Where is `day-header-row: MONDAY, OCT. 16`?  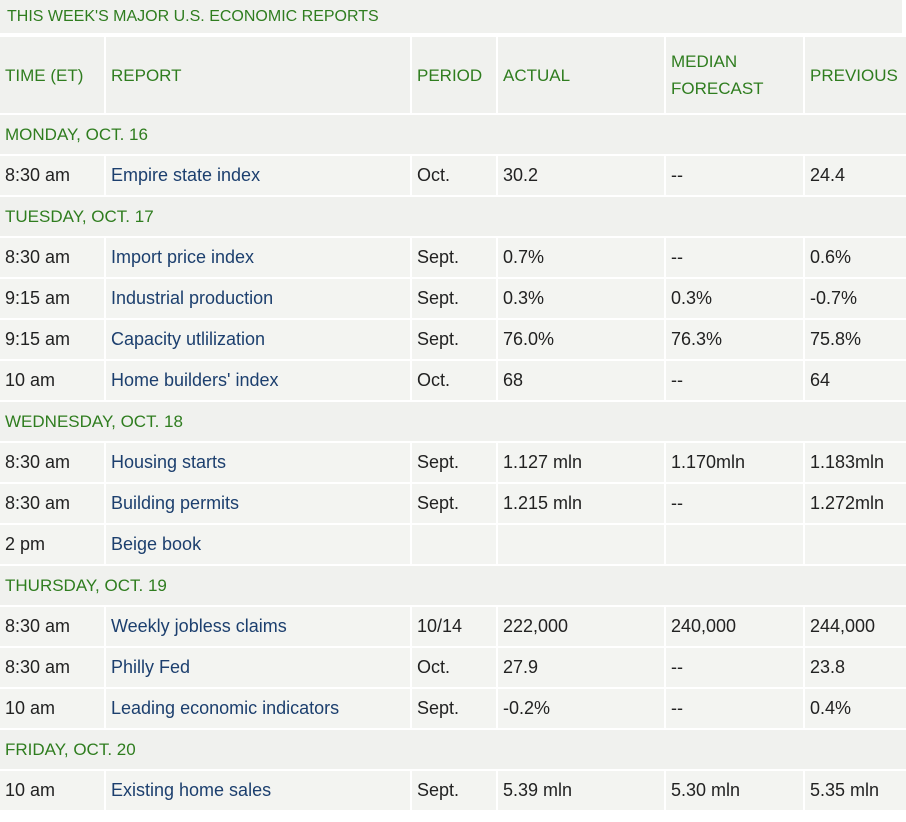 day-header-row: MONDAY, OCT. 16 is located at coordinates (453, 134).